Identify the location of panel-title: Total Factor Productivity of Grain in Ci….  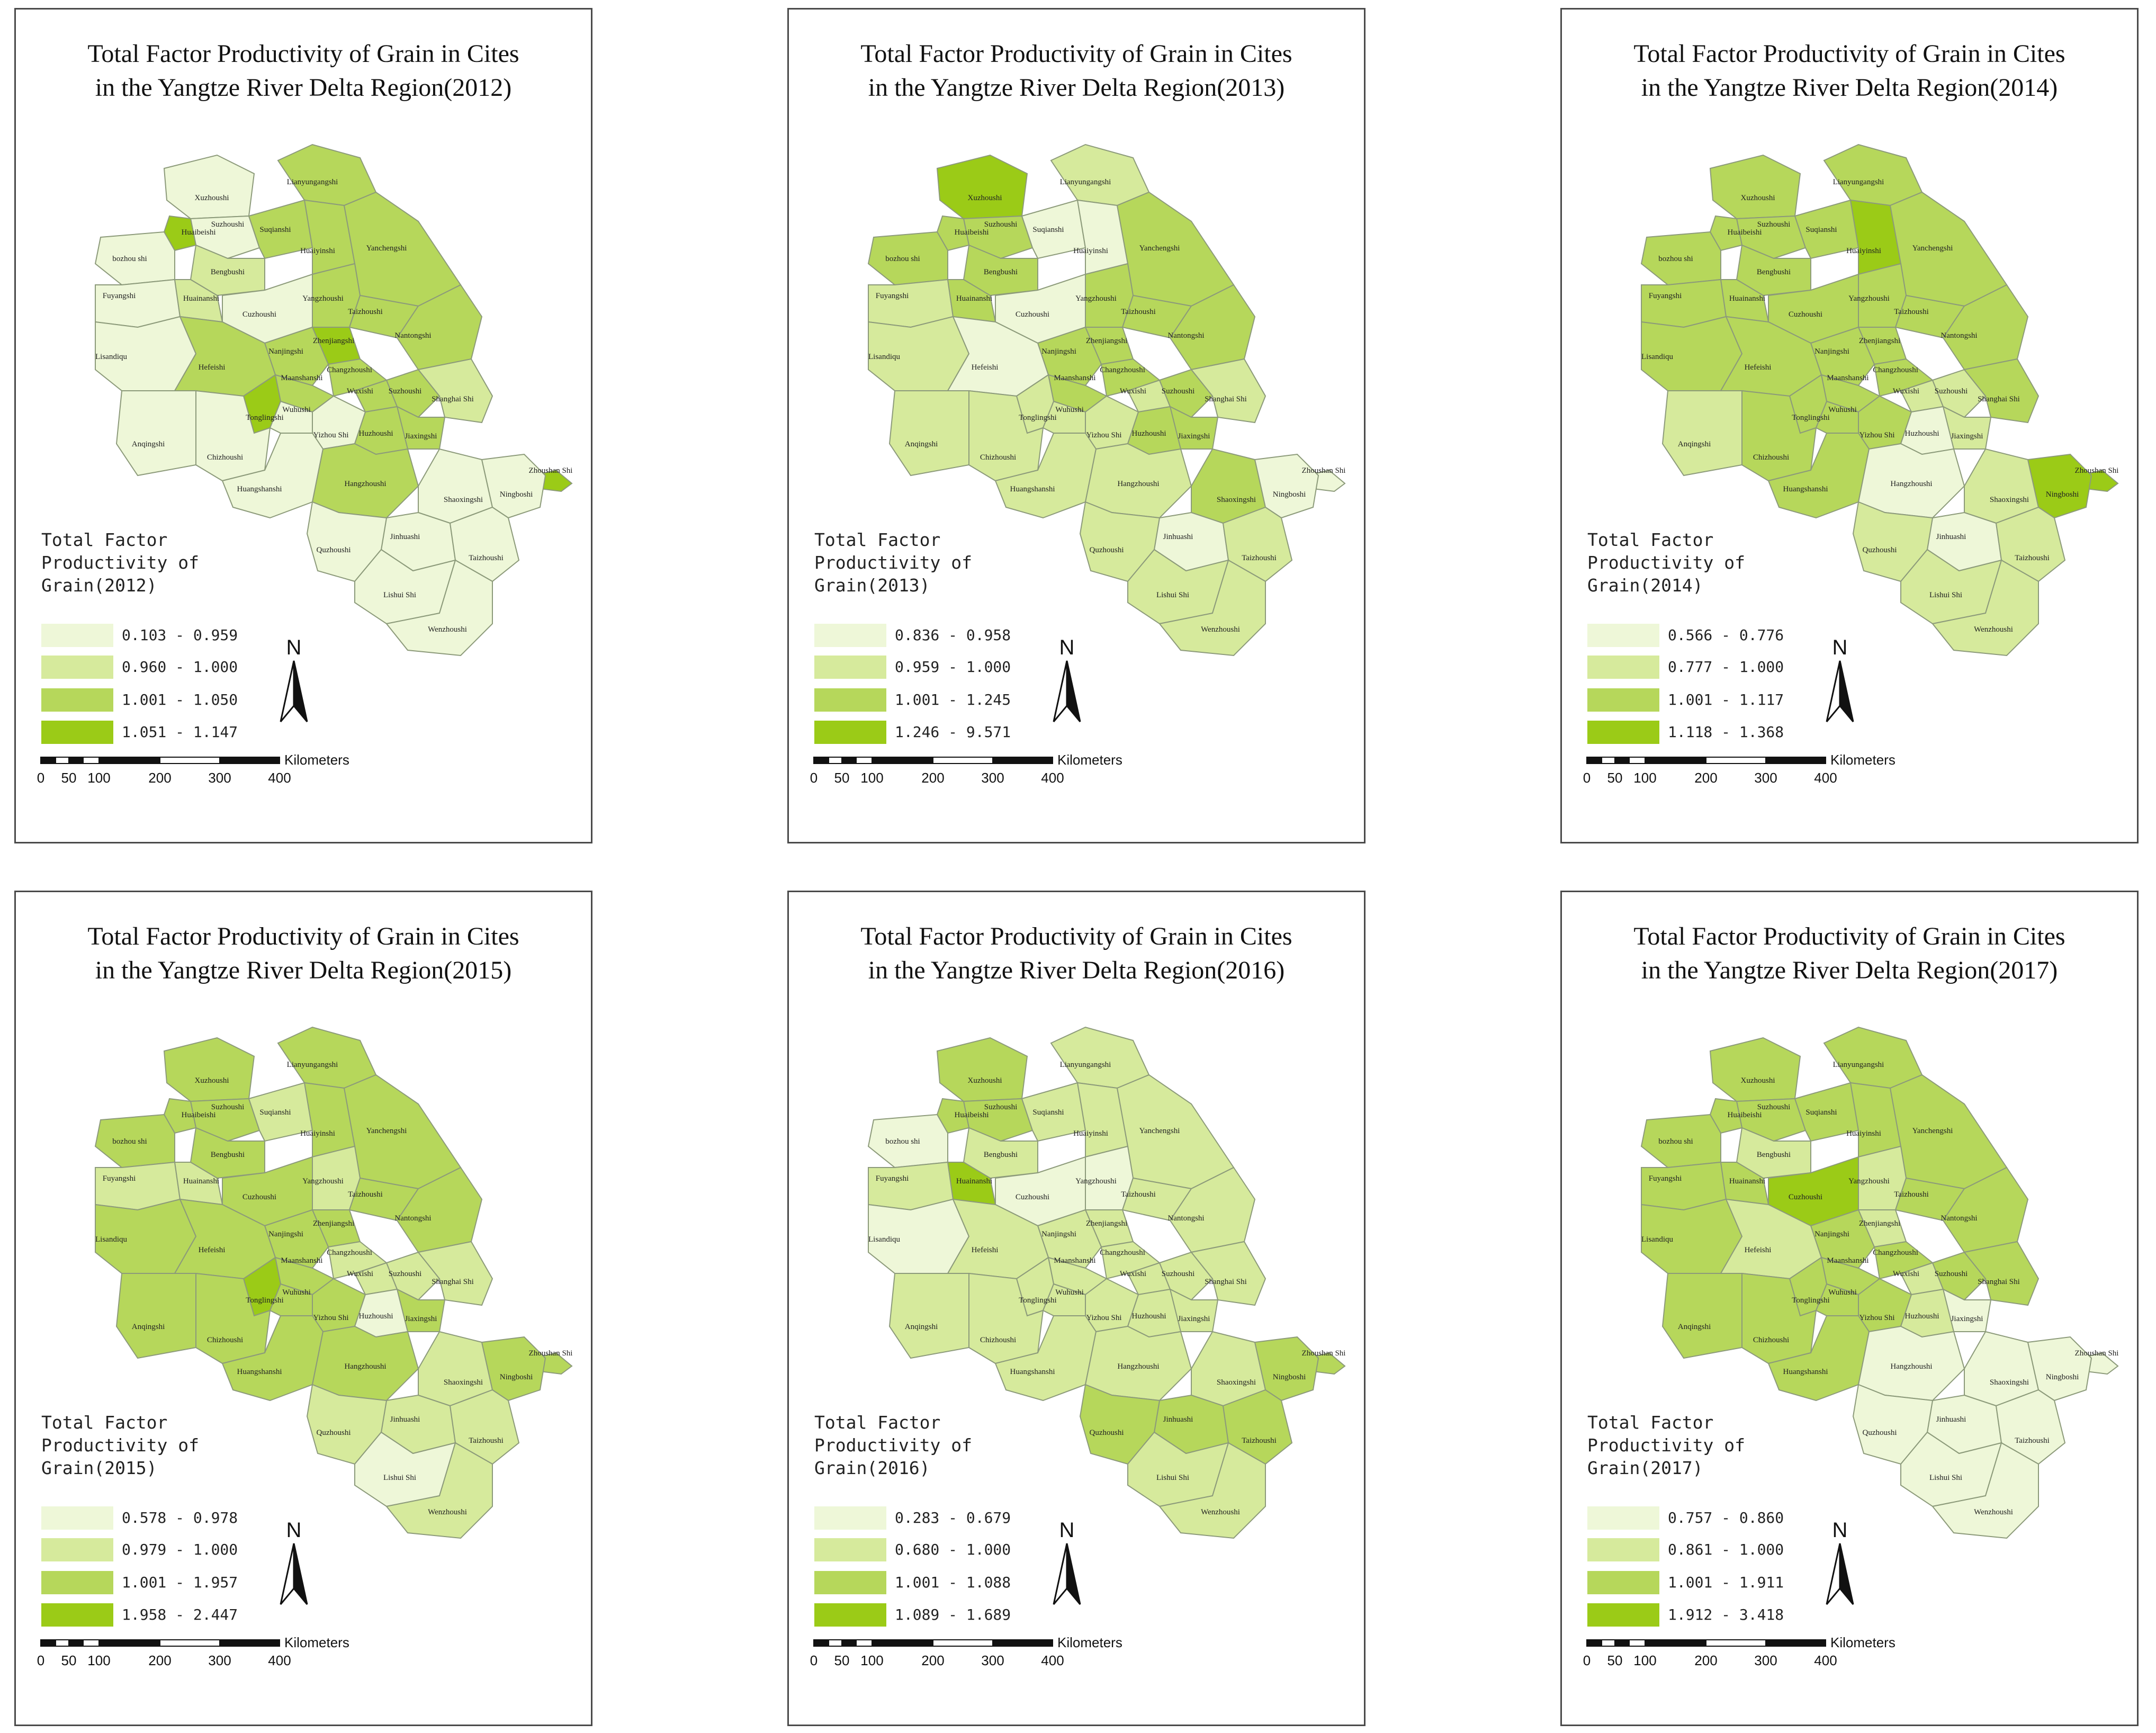
(1849, 953).